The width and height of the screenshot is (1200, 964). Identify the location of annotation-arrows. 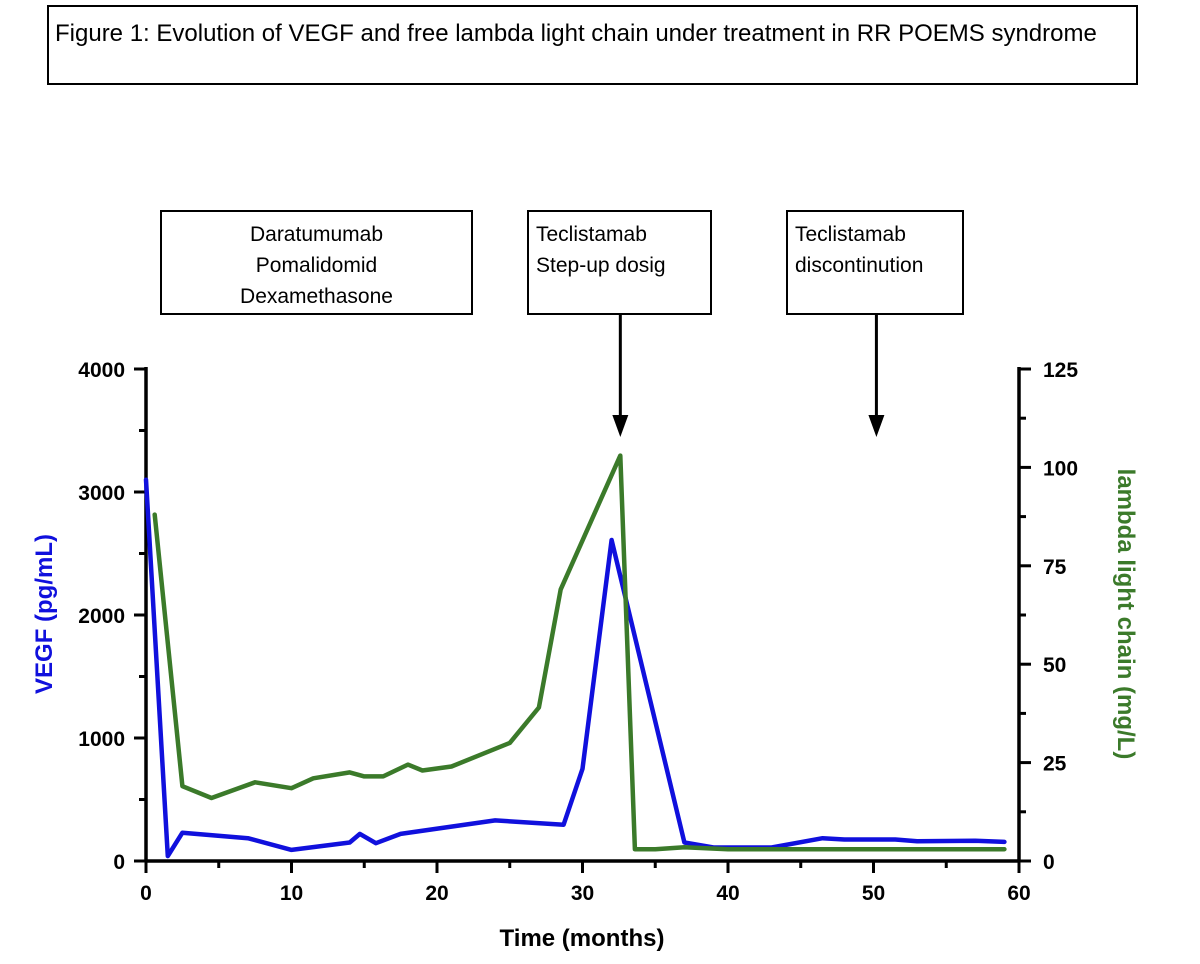
(748, 375).